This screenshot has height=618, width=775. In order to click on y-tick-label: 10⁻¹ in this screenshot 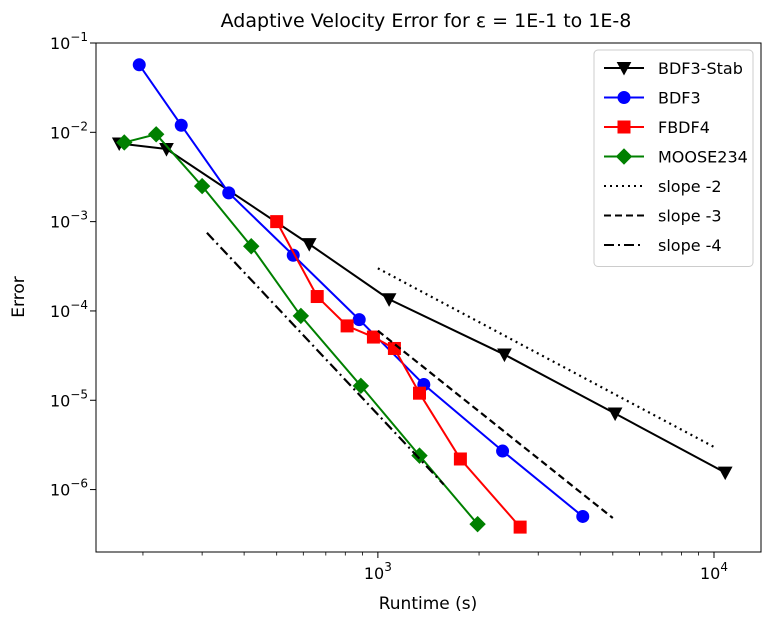, I will do `click(69, 41)`.